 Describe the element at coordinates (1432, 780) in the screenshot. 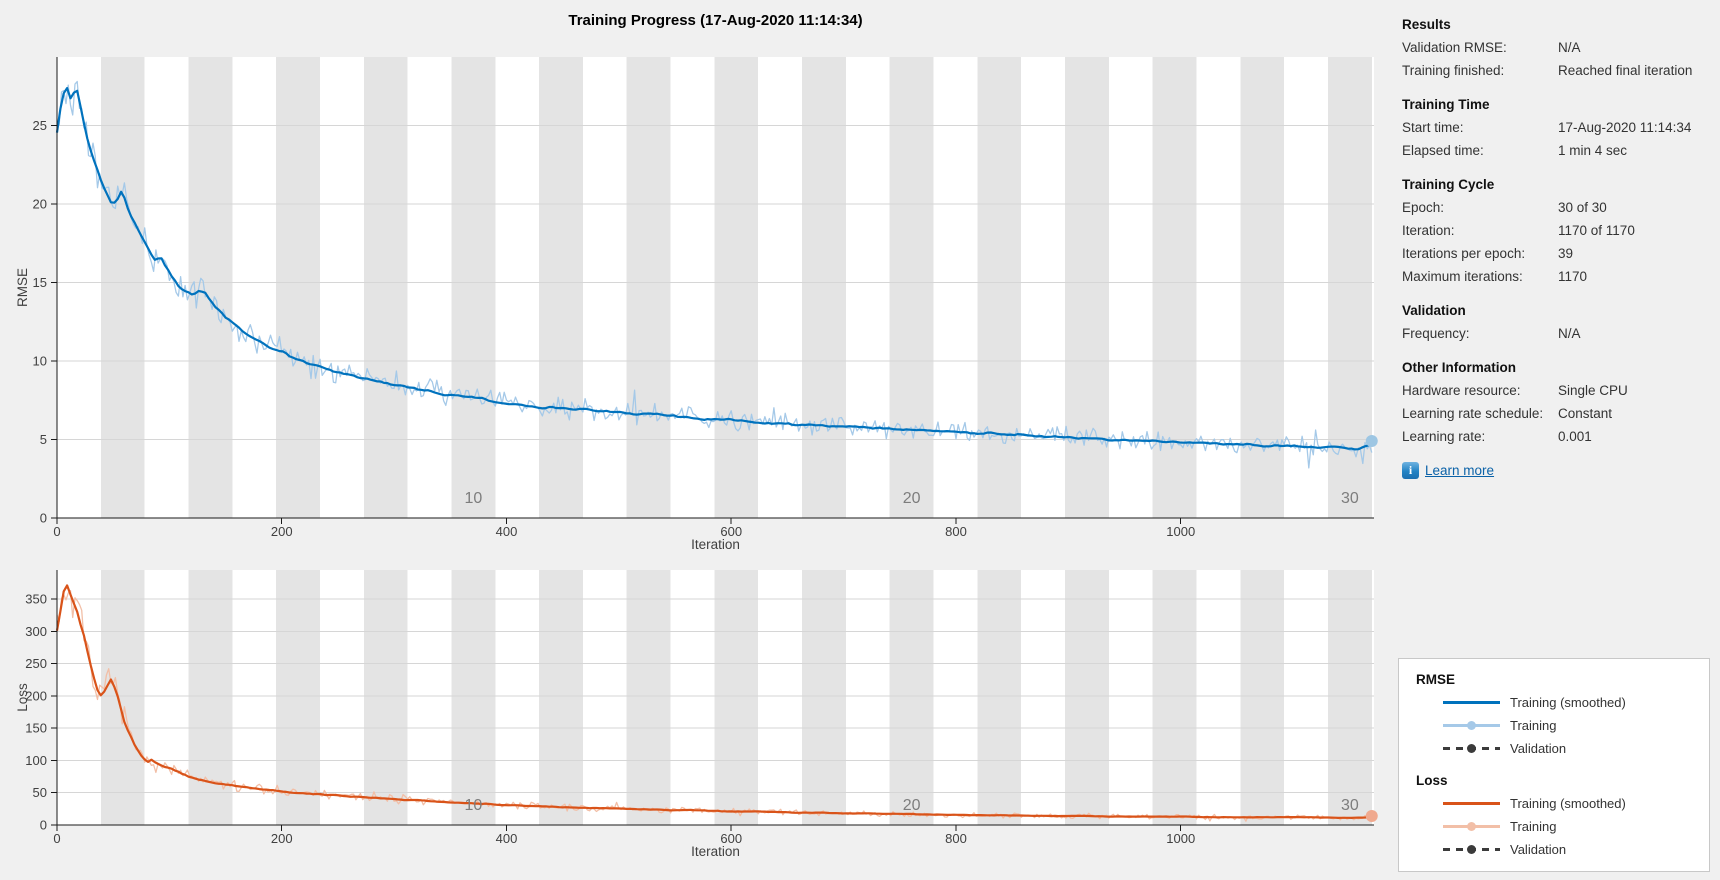

I see `legend-group-heading: Loss` at that location.